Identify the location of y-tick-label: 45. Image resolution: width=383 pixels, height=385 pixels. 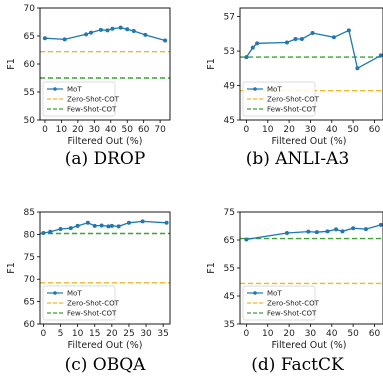
(229, 297).